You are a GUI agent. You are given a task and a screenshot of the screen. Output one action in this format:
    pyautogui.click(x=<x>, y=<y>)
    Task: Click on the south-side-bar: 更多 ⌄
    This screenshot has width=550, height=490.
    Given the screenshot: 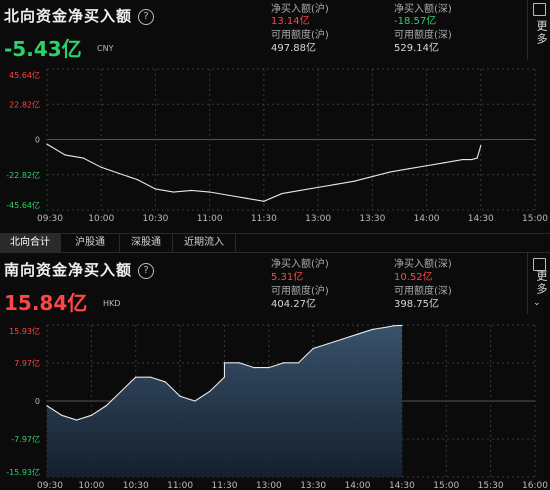 What is the action you would take?
    pyautogui.click(x=538, y=283)
    